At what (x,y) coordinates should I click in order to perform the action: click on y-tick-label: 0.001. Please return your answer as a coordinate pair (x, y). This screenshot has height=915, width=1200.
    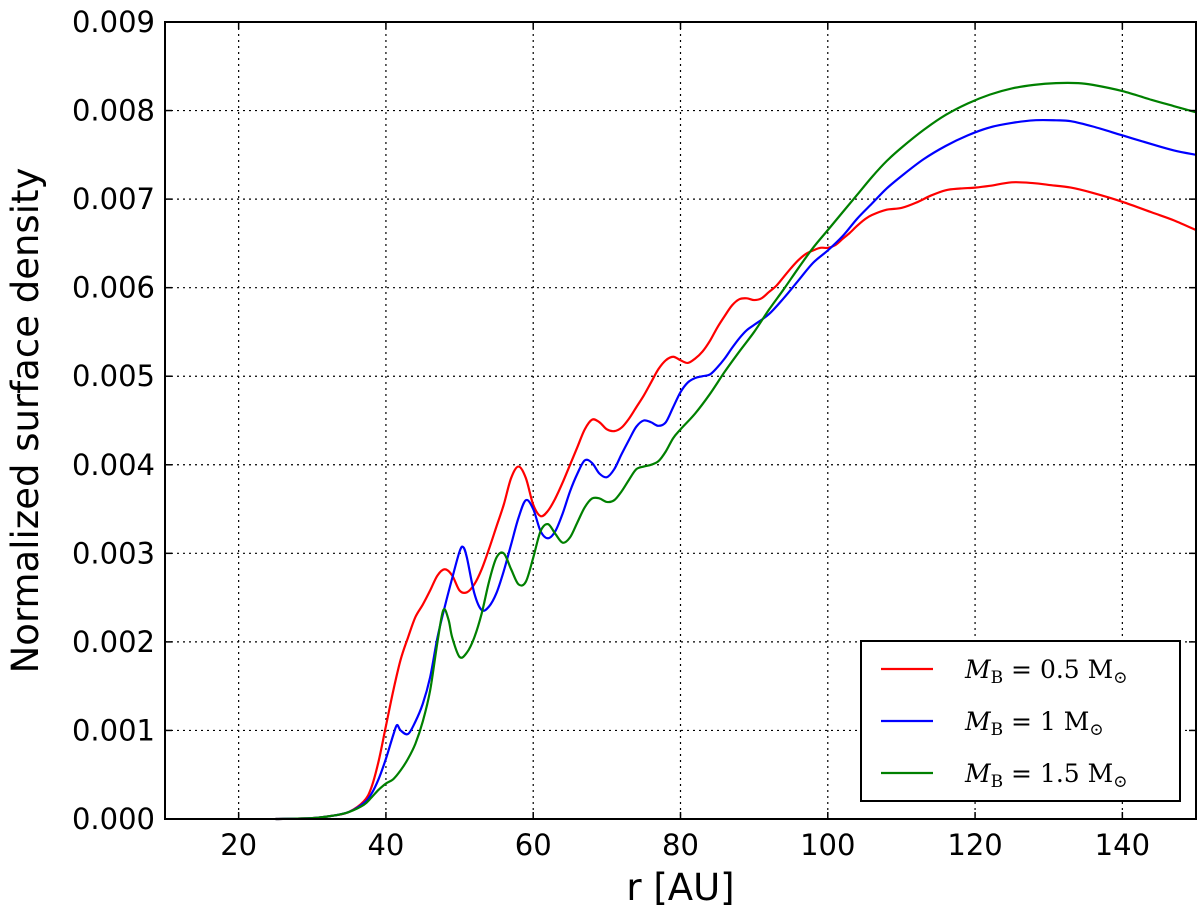
    Looking at the image, I should click on (113, 730).